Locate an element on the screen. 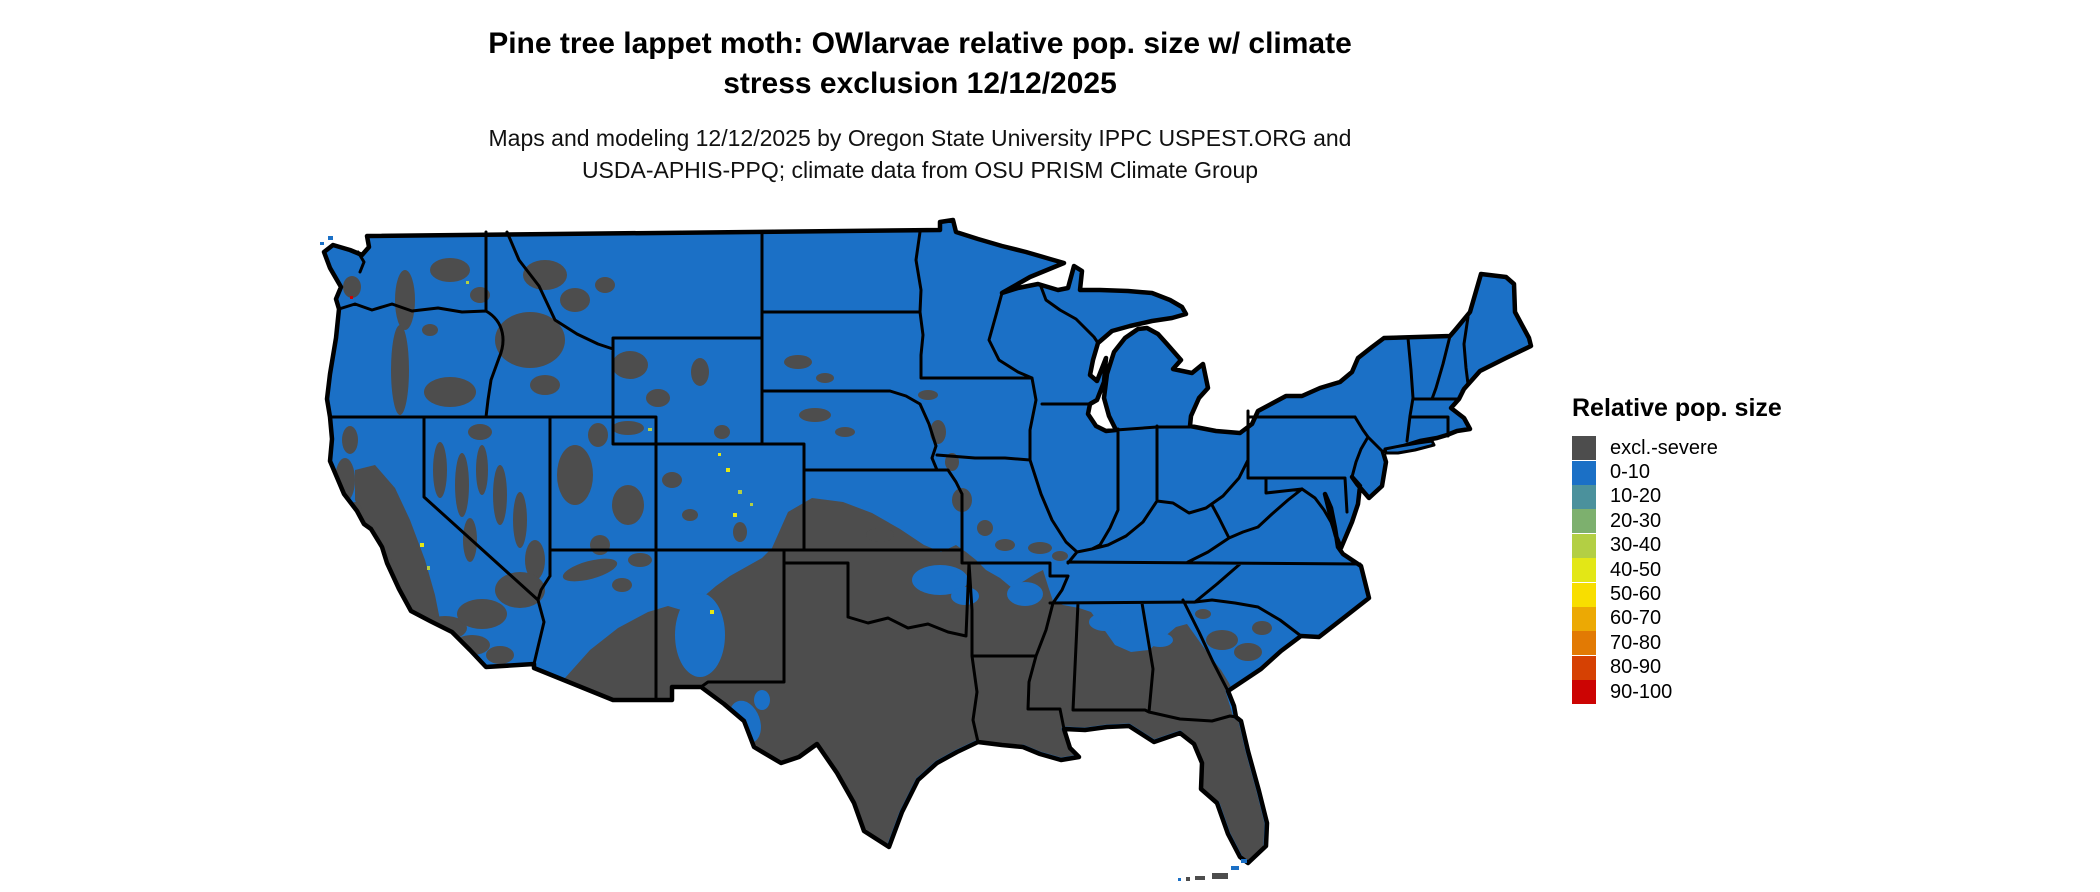  legend-row: 40-50 is located at coordinates (1677, 570).